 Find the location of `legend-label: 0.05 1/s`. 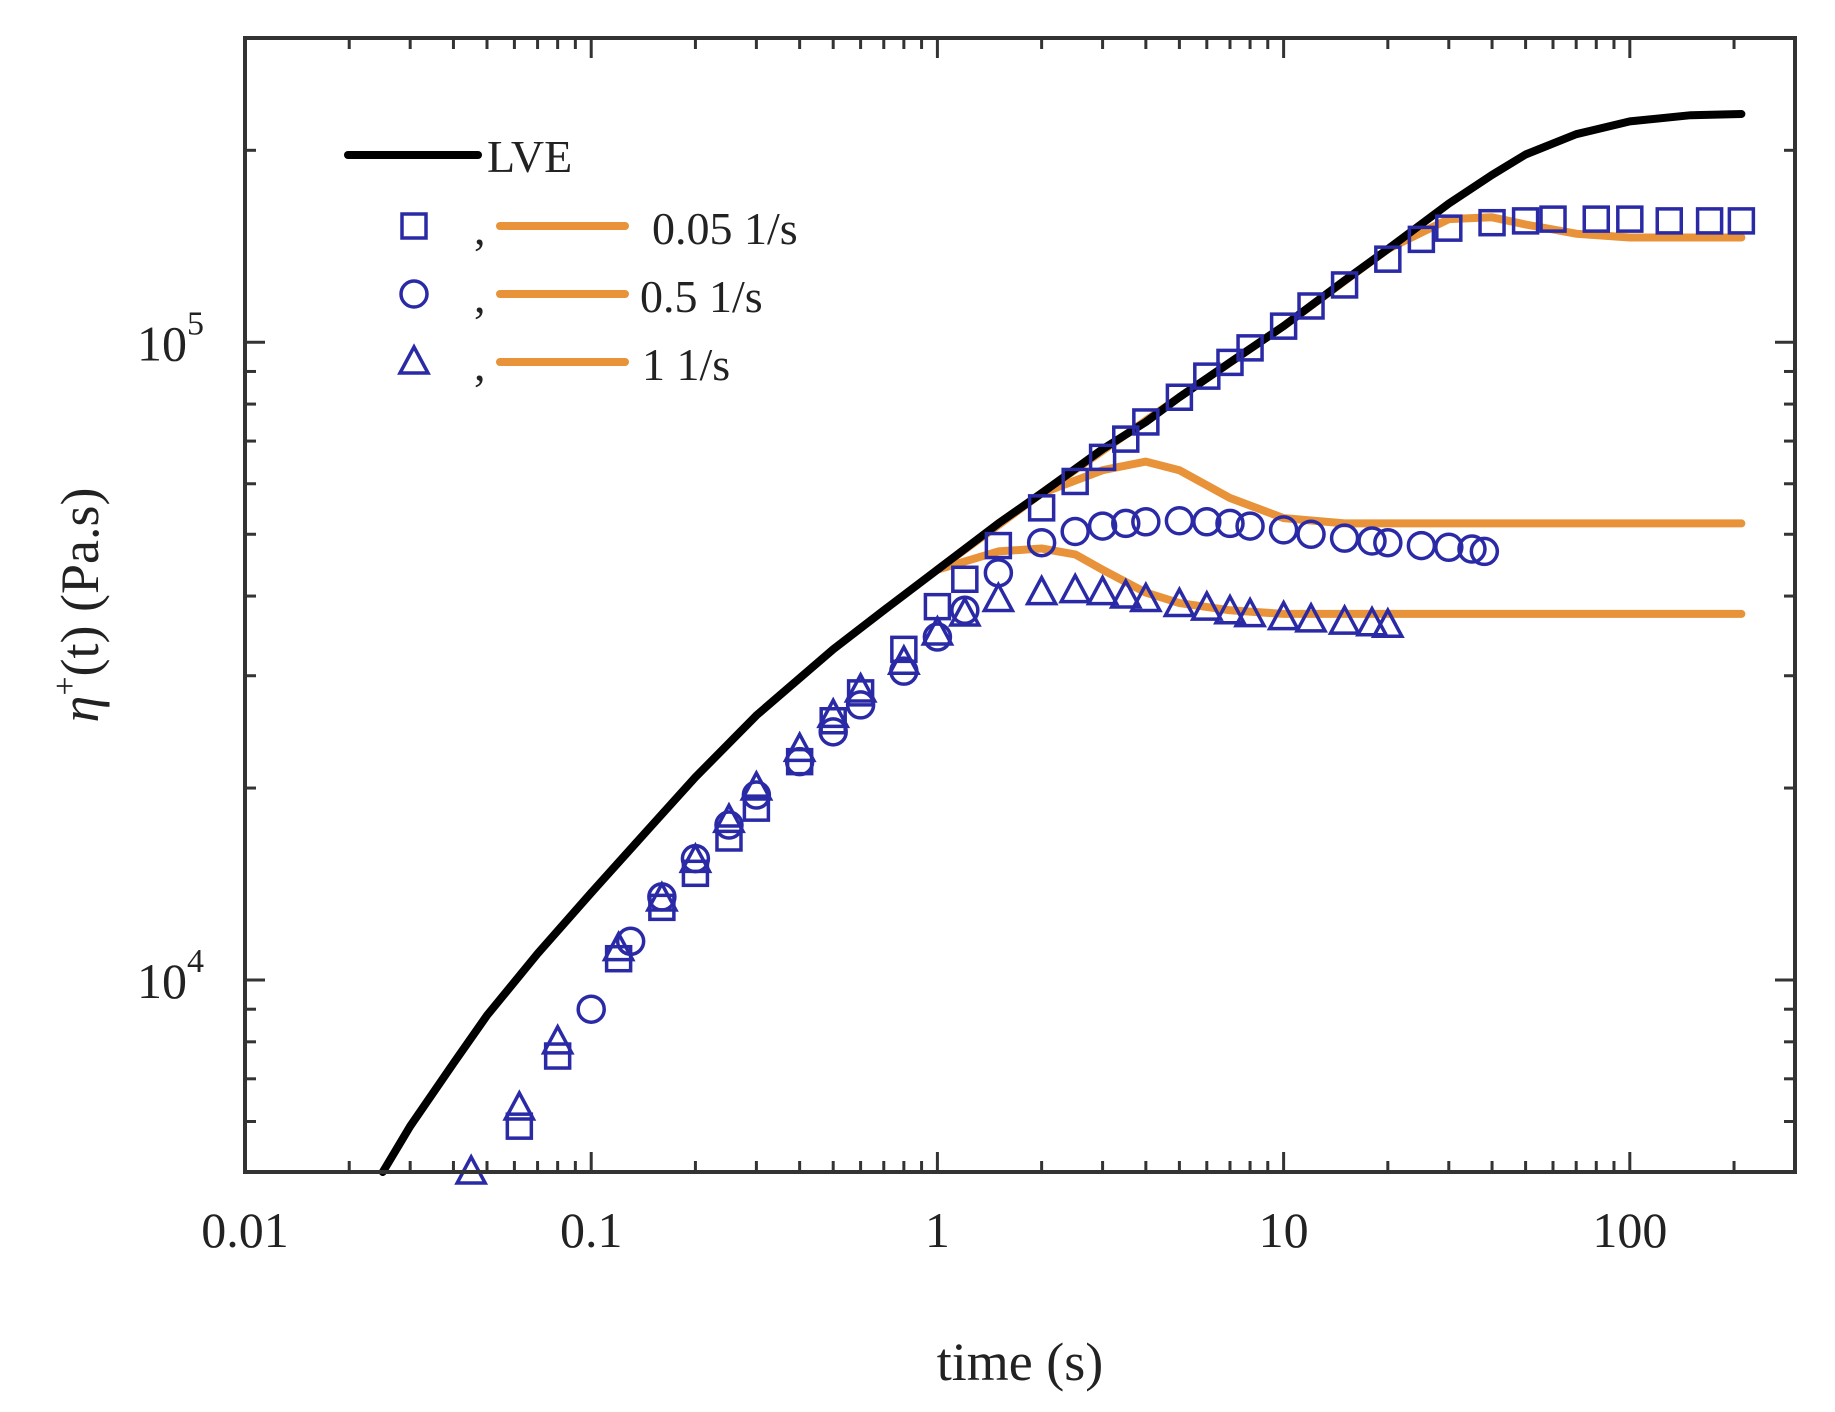

legend-label: 0.05 1/s is located at coordinates (725, 228).